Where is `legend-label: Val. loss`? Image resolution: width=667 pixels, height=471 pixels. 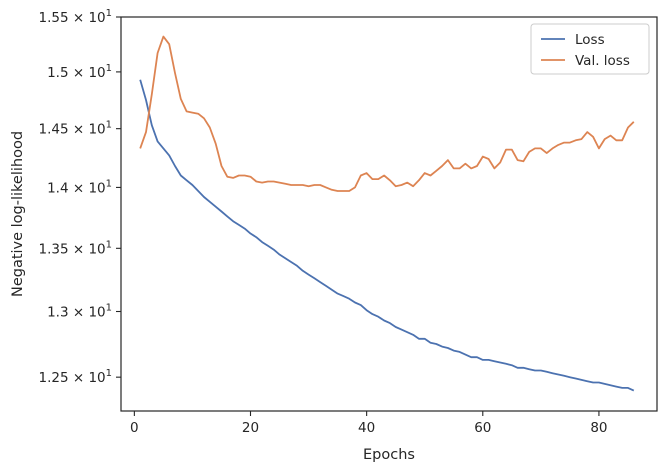 legend-label: Val. loss is located at coordinates (602, 61).